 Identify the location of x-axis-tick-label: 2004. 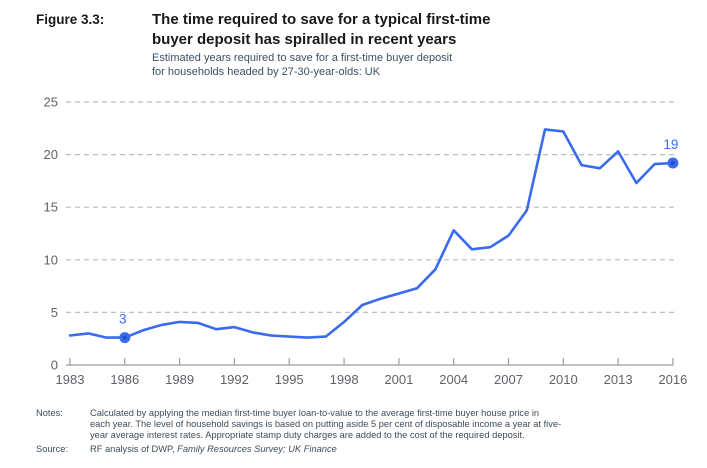
(453, 379).